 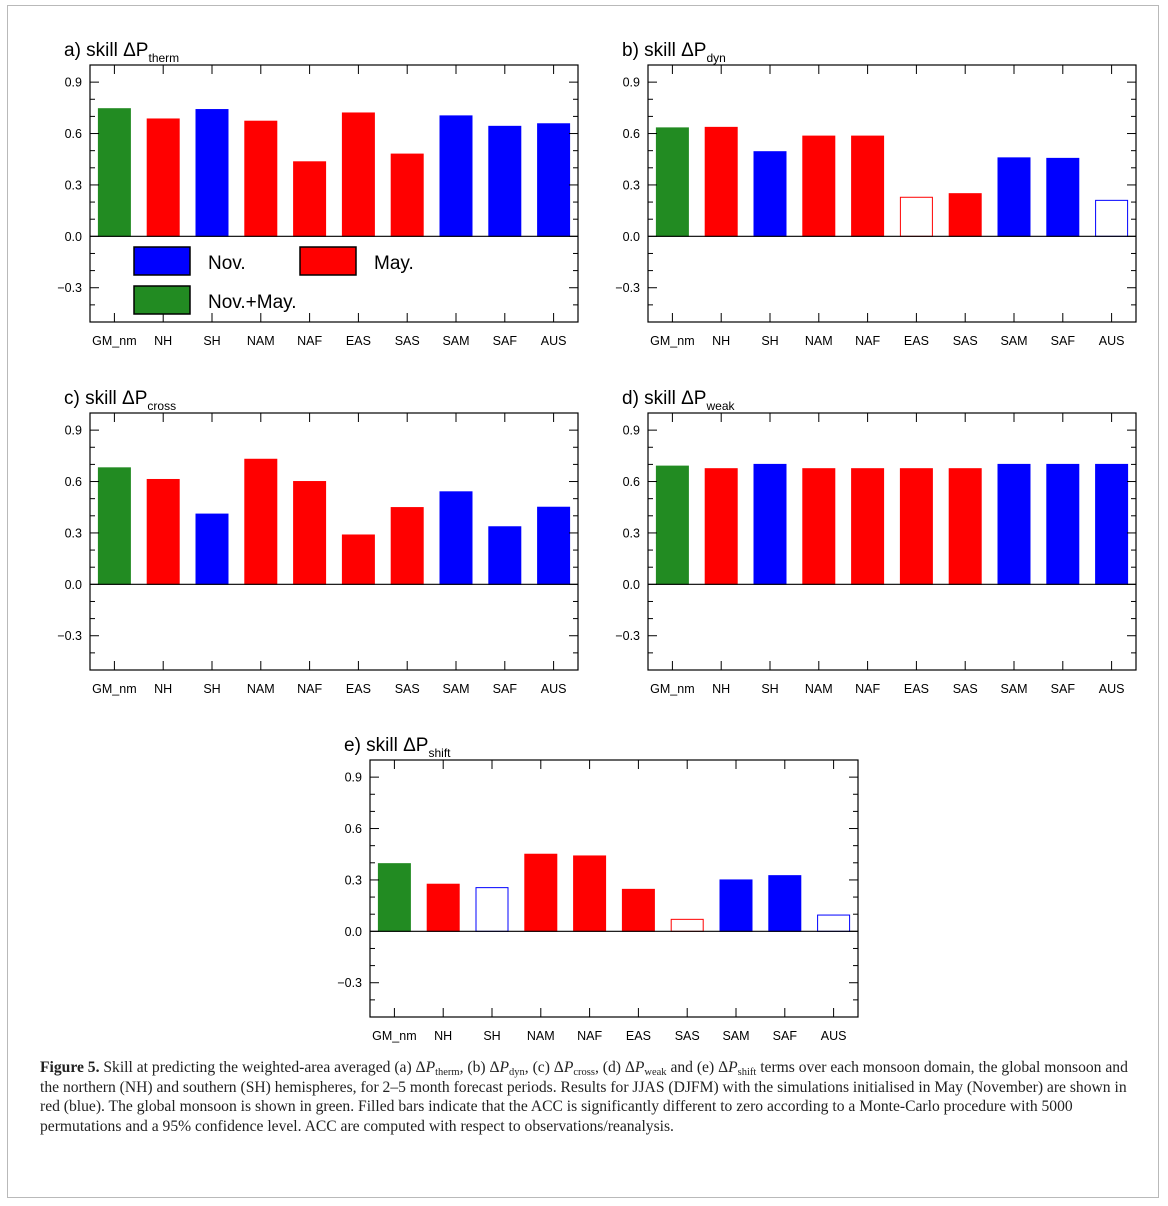 I want to click on panel-title: e) skill ΔPshift, so click(x=397, y=747).